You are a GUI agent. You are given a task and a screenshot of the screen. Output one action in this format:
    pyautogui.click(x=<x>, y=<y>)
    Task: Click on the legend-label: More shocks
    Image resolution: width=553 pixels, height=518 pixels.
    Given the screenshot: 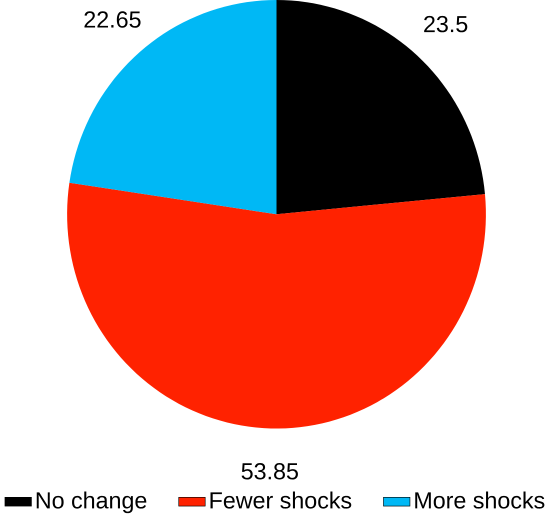 What is the action you would take?
    pyautogui.click(x=479, y=500)
    